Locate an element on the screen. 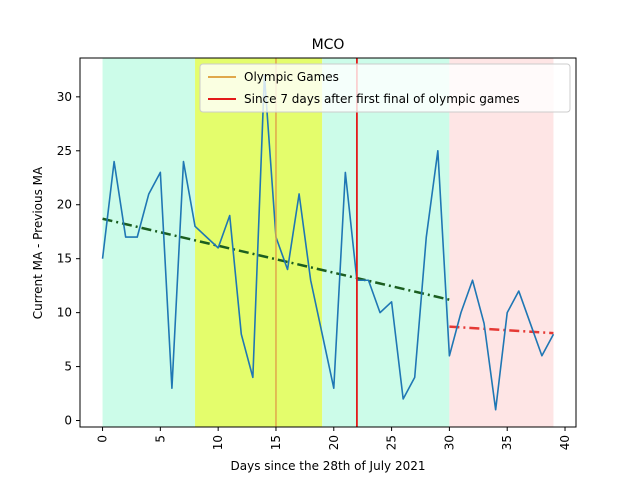 The image size is (640, 480). x-tick-label: 35 is located at coordinates (507, 442).